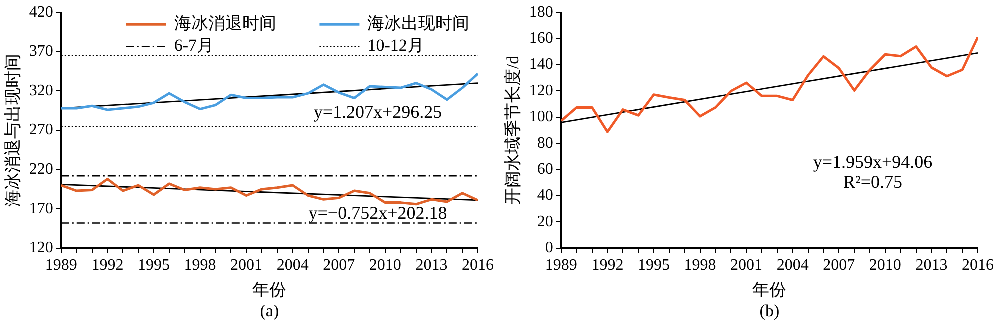  What do you see at coordinates (225, 24) in the screenshot?
I see `legend-label: 海冰消退时间` at bounding box center [225, 24].